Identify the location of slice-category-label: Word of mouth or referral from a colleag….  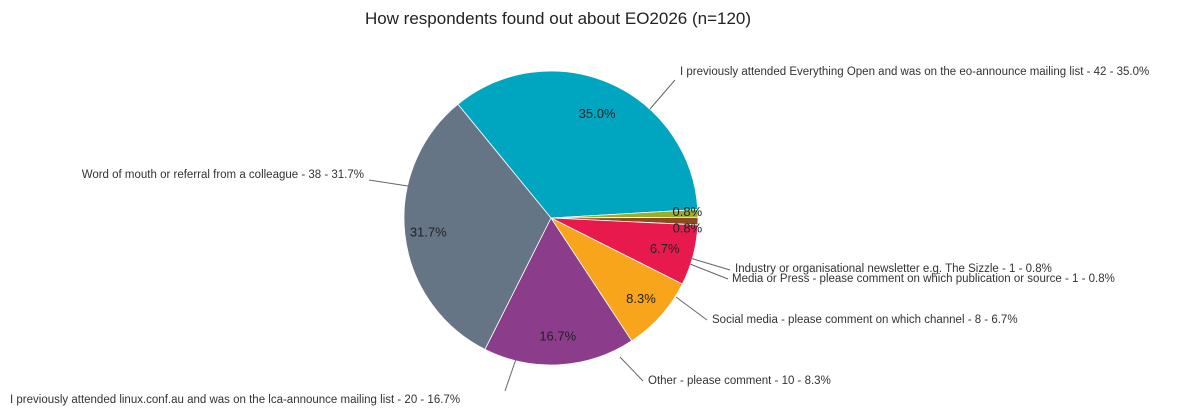
(223, 175).